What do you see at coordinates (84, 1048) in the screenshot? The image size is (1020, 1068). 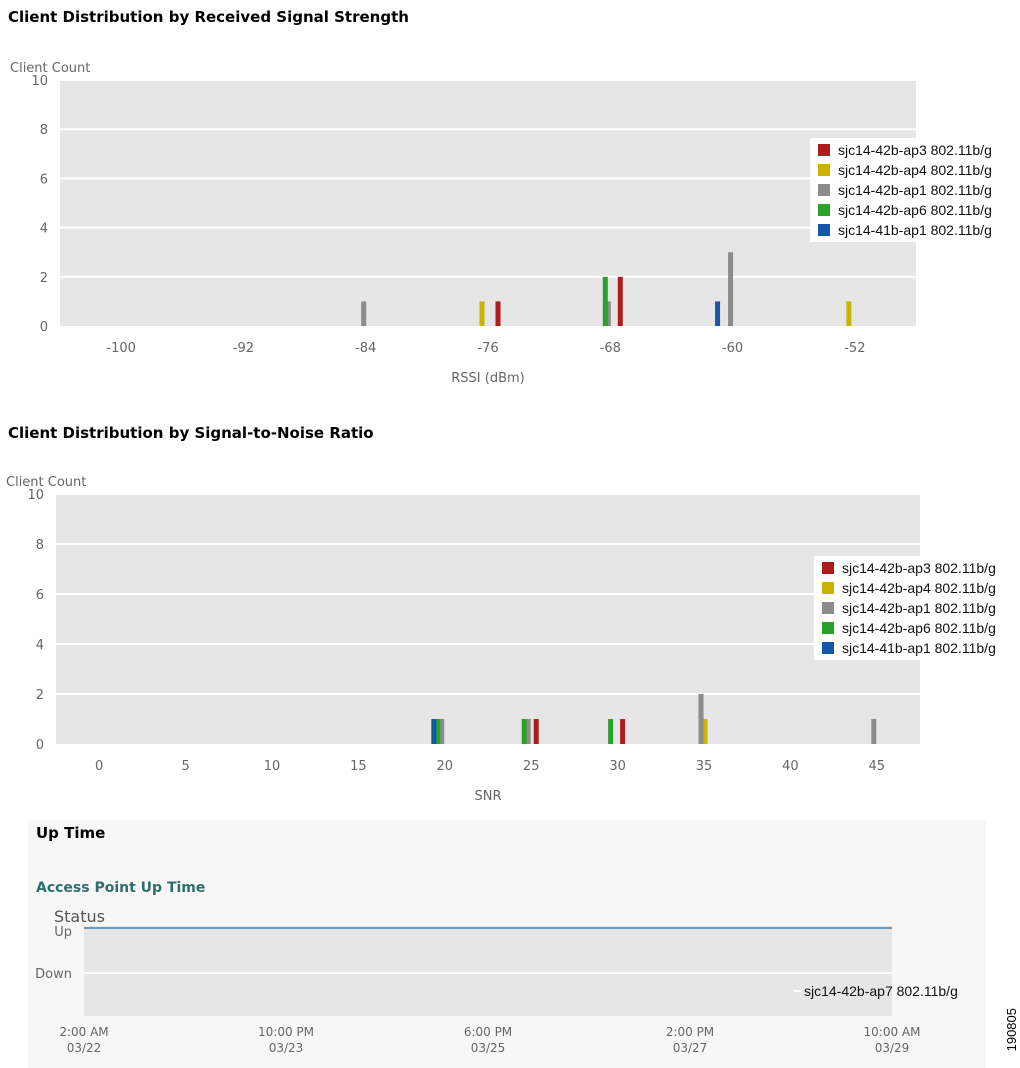 I see `x-tick-date: 03/22` at bounding box center [84, 1048].